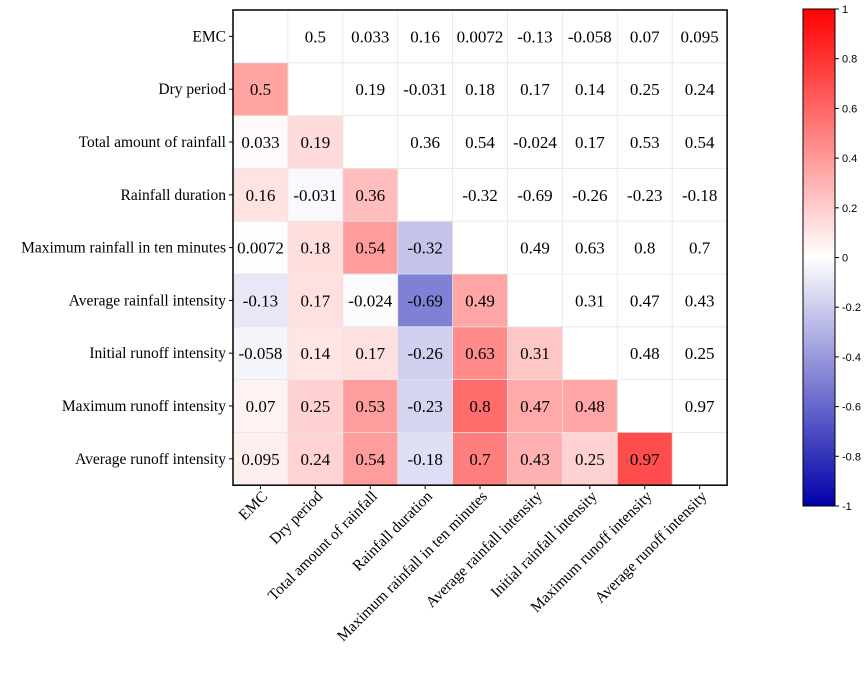 The image size is (865, 689). What do you see at coordinates (157, 353) in the screenshot?
I see `row-label: Initial runoff intensity` at bounding box center [157, 353].